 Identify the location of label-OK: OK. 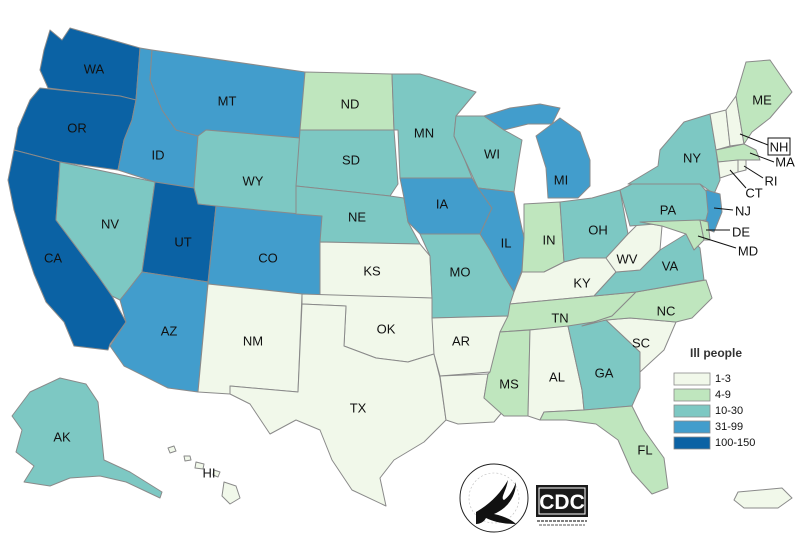
(386, 329).